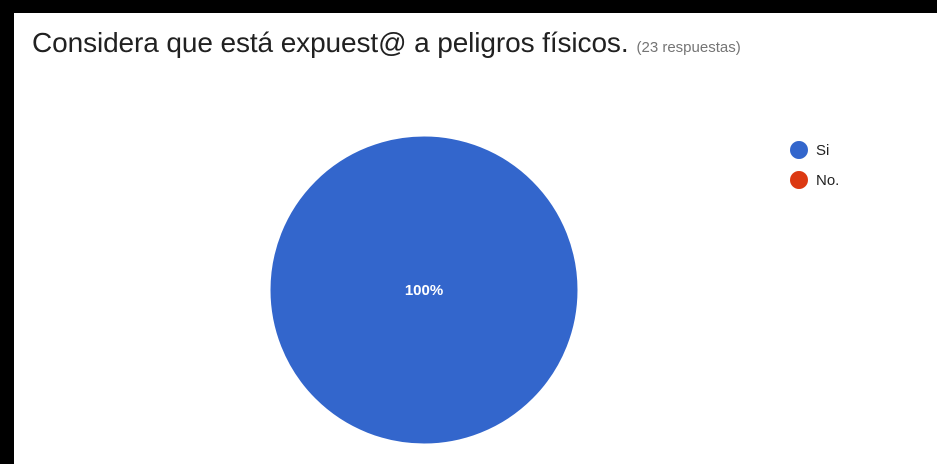  What do you see at coordinates (814, 180) in the screenshot?
I see `legend-item-no: No.` at bounding box center [814, 180].